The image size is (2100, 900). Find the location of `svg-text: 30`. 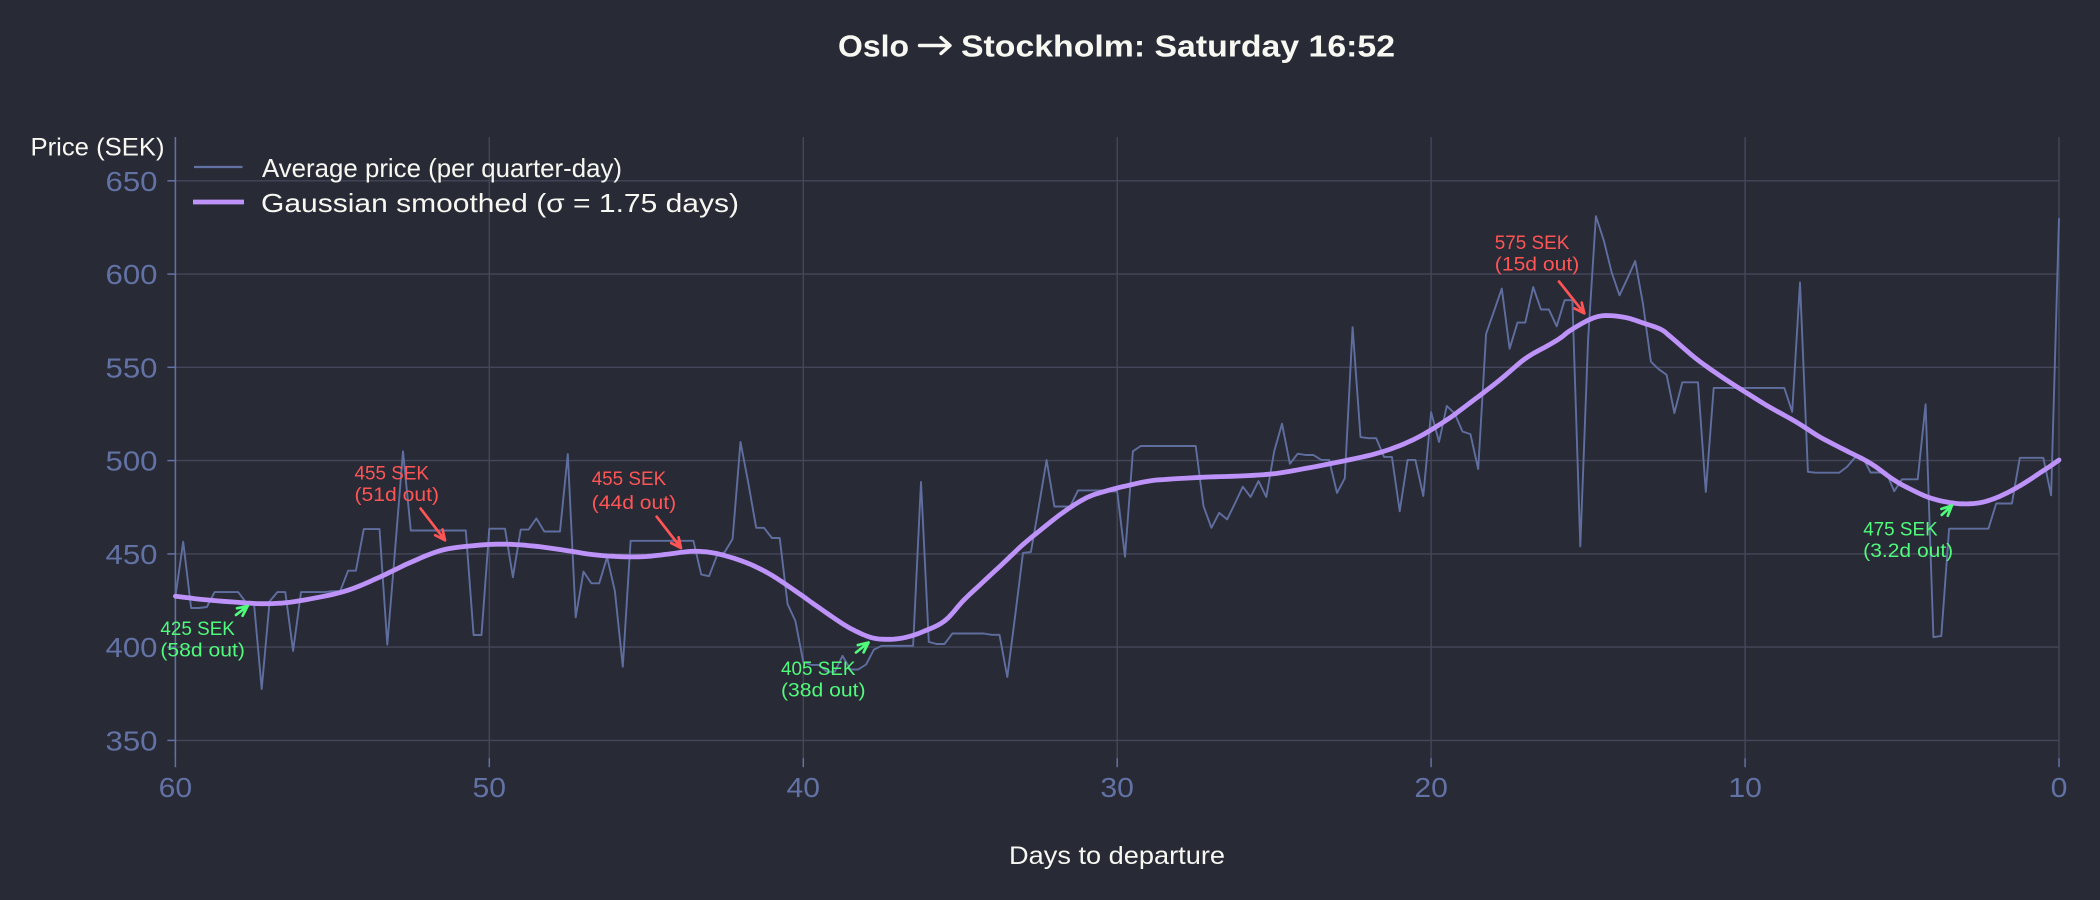

svg-text: 30 is located at coordinates (1117, 787).